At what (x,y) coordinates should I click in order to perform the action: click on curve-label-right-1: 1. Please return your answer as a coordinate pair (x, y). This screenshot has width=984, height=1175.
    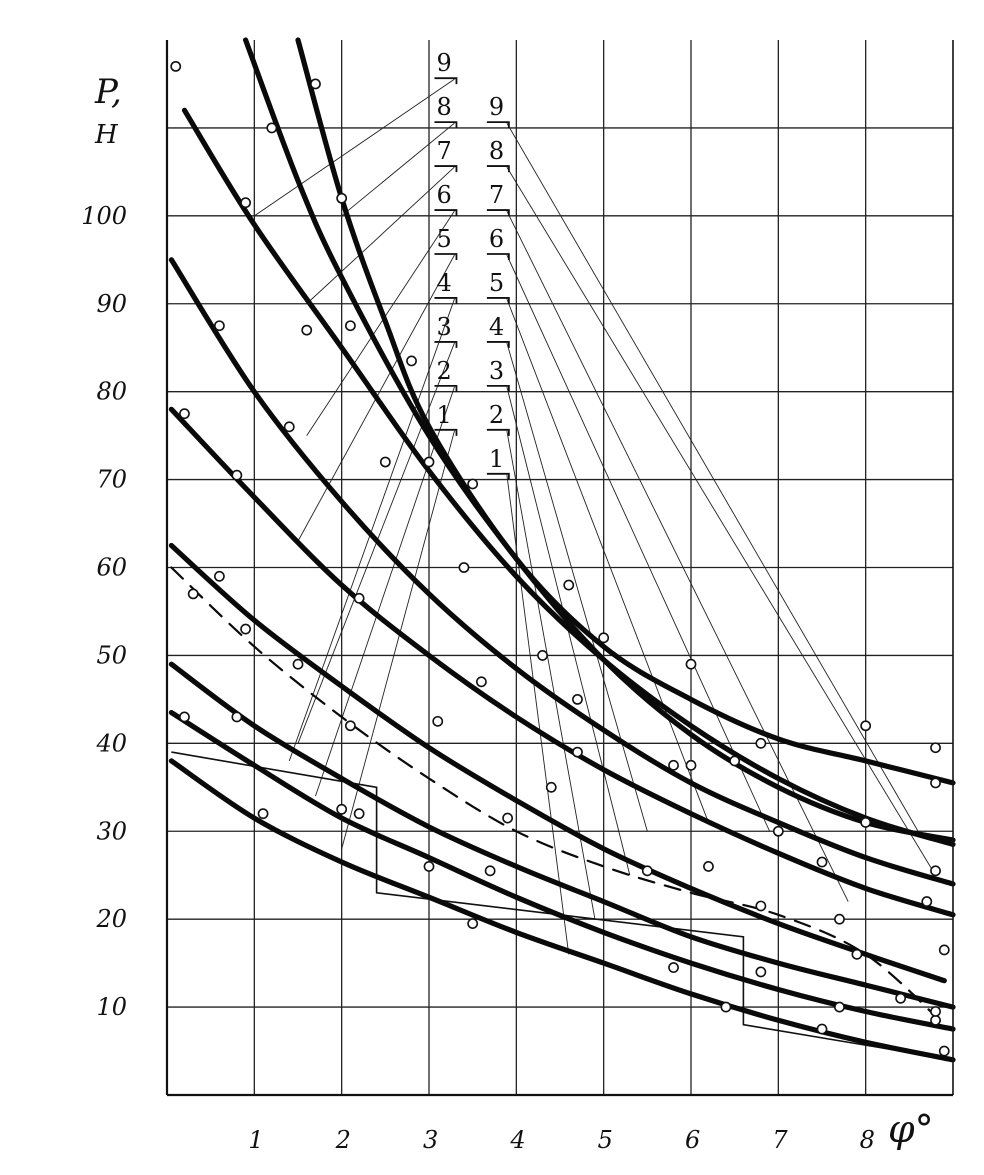
    Looking at the image, I should click on (496, 459).